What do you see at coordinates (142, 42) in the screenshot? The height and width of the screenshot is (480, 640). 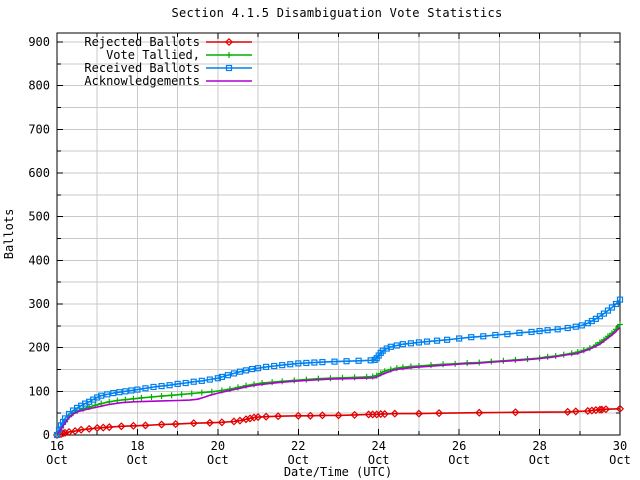 I see `legend-label: Rejected Ballots` at bounding box center [142, 42].